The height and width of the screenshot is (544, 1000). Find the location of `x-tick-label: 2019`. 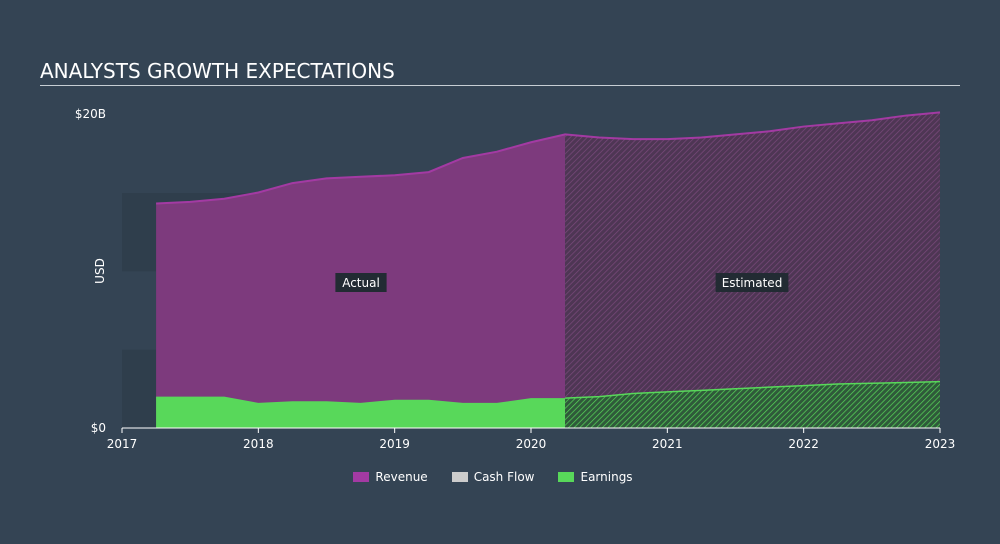

x-tick-label: 2019 is located at coordinates (394, 444).